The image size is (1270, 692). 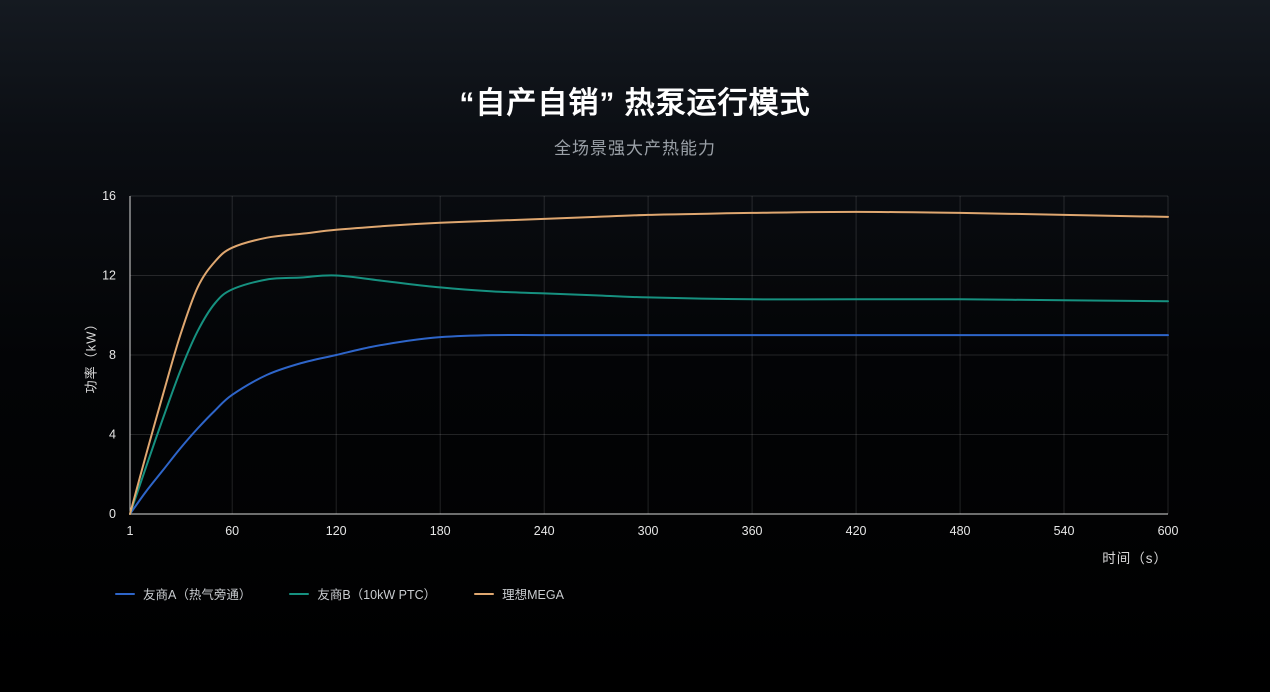 What do you see at coordinates (109, 196) in the screenshot?
I see `y-tick-label: 16` at bounding box center [109, 196].